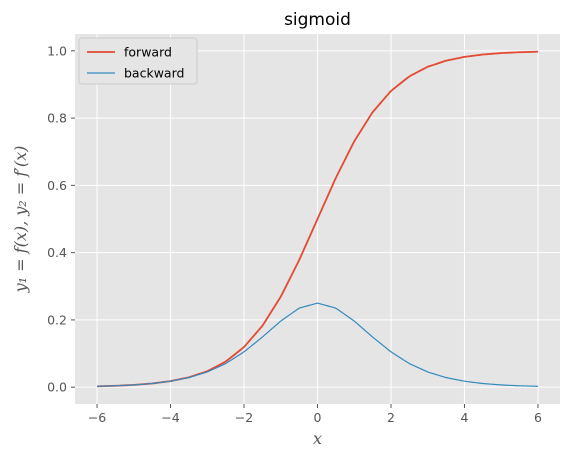 The width and height of the screenshot is (576, 460). Describe the element at coordinates (20, 220) in the screenshot. I see `y-axis-label: y₁ = f(x), y₂ = f′(x)` at that location.